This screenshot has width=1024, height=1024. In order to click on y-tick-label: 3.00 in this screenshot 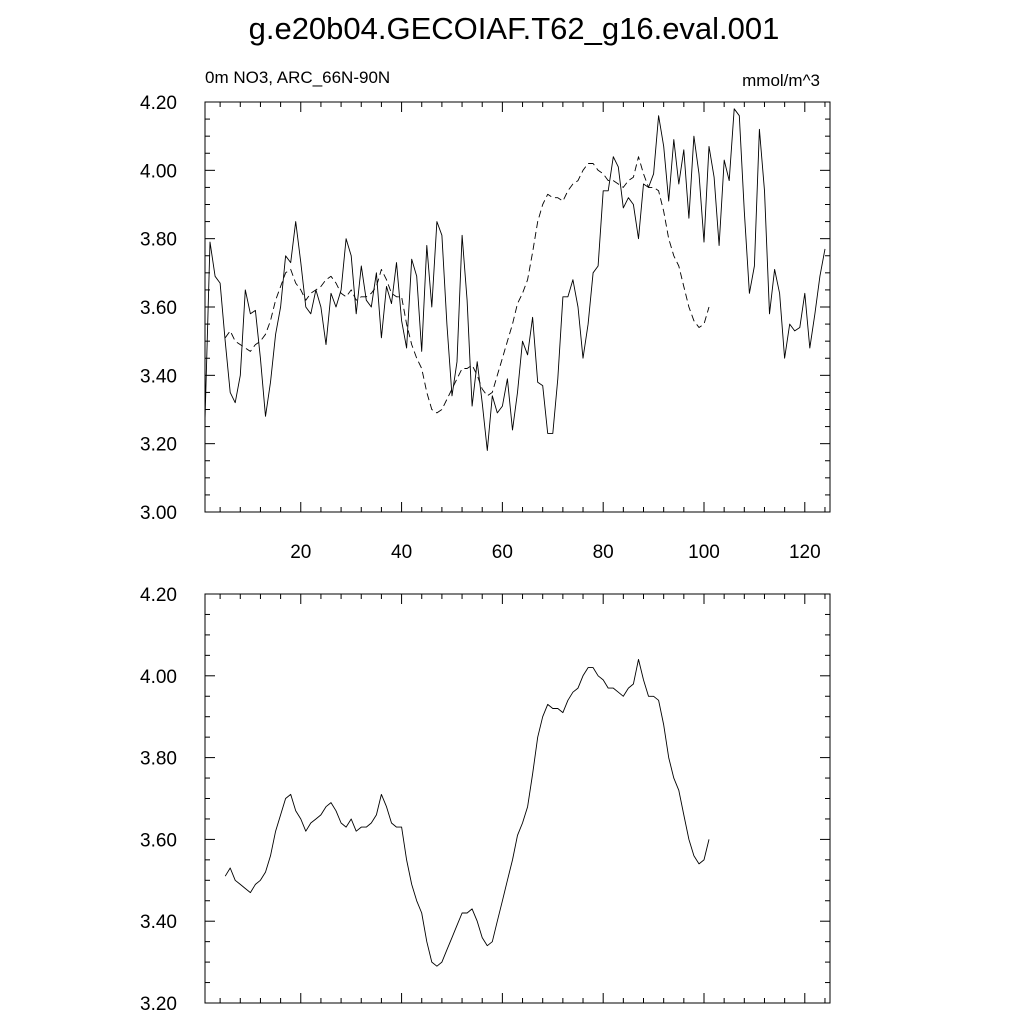, I will do `click(158, 513)`.